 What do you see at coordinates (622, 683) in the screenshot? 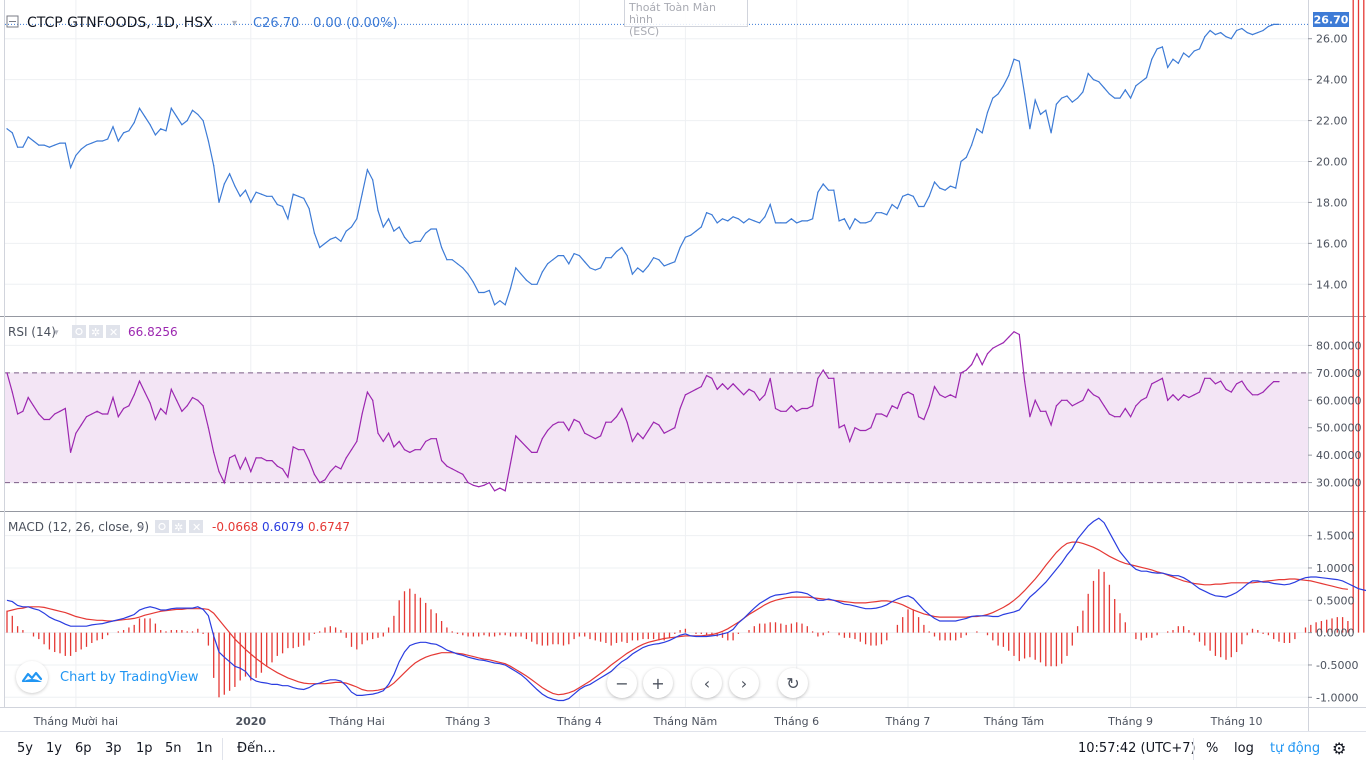
I see `zoom-out-button: −` at bounding box center [622, 683].